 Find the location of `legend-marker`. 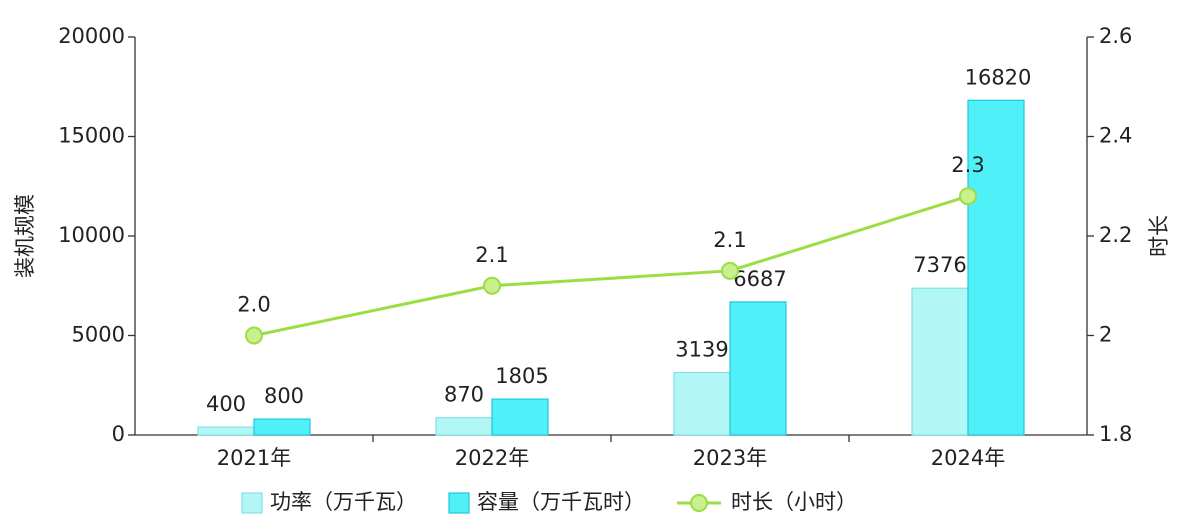

legend-marker is located at coordinates (699, 503).